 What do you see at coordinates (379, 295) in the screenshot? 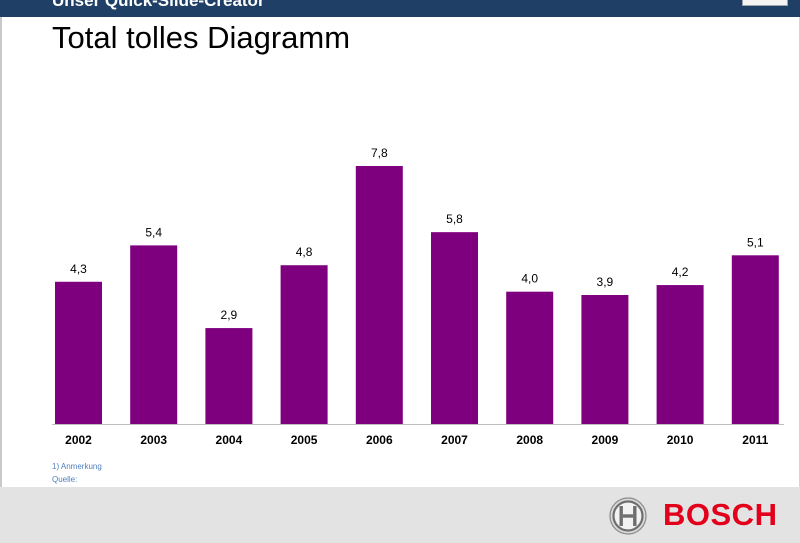
I see `bar-2006` at bounding box center [379, 295].